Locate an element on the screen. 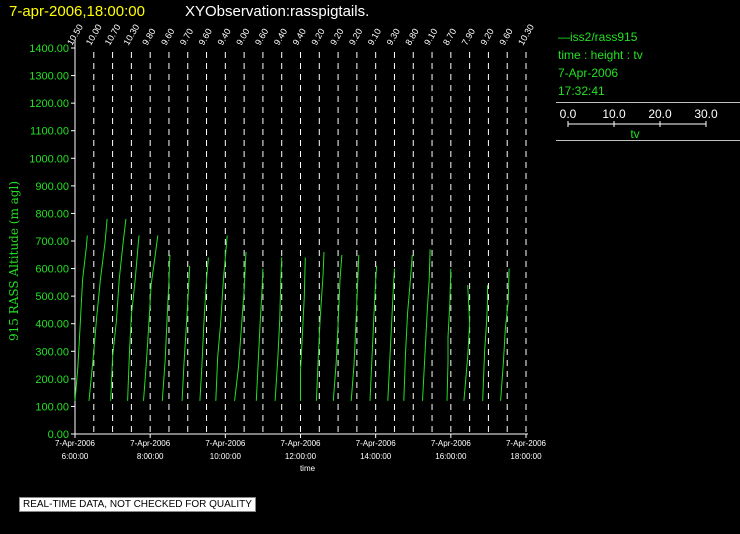 The image size is (740, 534). tv-scale-tick: 0.0 is located at coordinates (568, 114).